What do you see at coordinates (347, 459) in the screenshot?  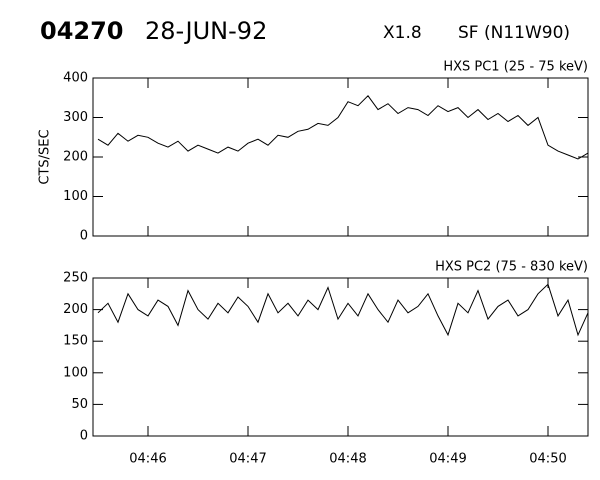 I see `x-tick-label: 04:48` at bounding box center [347, 459].